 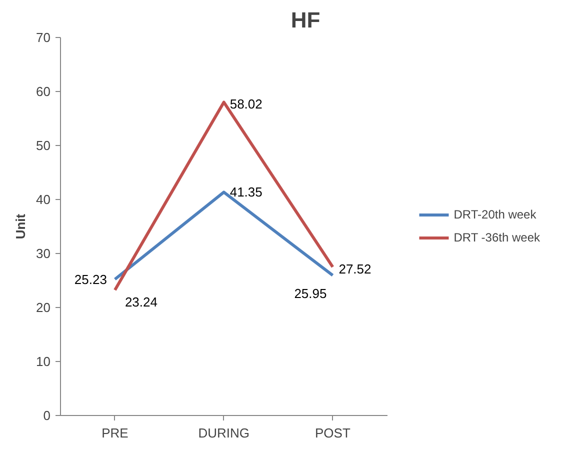 What do you see at coordinates (20, 226) in the screenshot?
I see `y-axis-title: Unit` at bounding box center [20, 226].